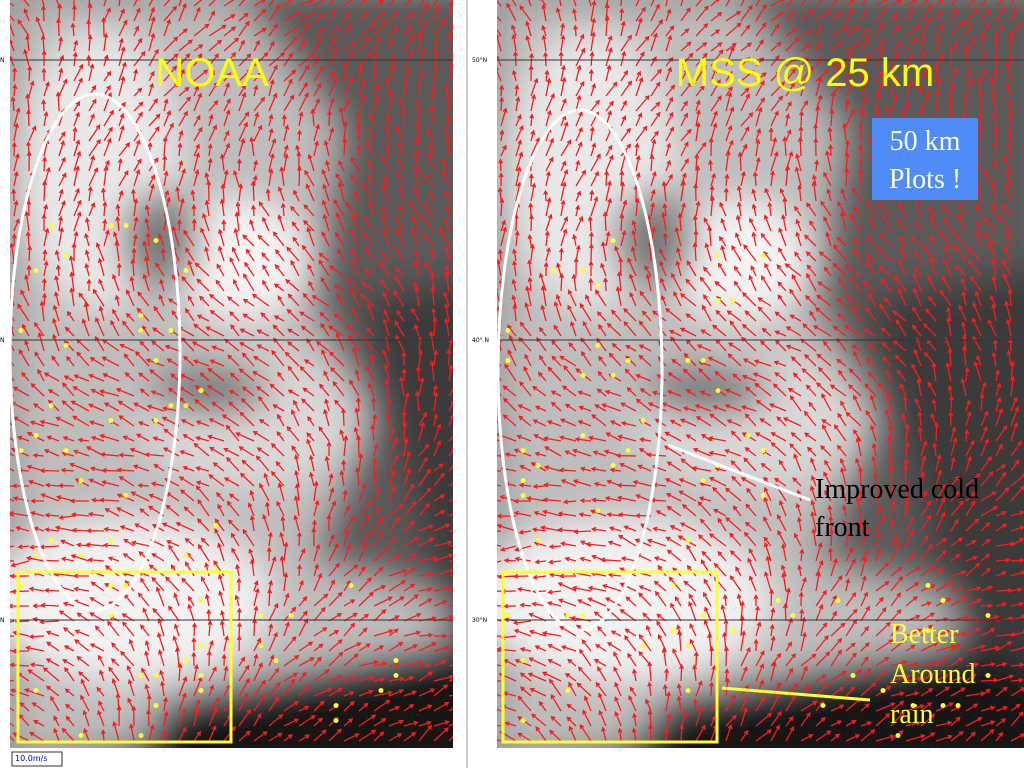 This screenshot has height=768, width=1024. What do you see at coordinates (480, 340) in the screenshot?
I see `lat-label: 40° N` at bounding box center [480, 340].